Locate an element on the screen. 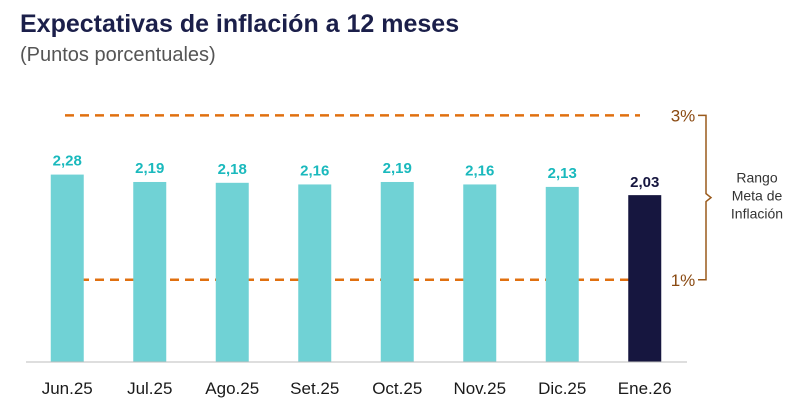 The height and width of the screenshot is (412, 802). bar-Jun.25 is located at coordinates (67, 268).